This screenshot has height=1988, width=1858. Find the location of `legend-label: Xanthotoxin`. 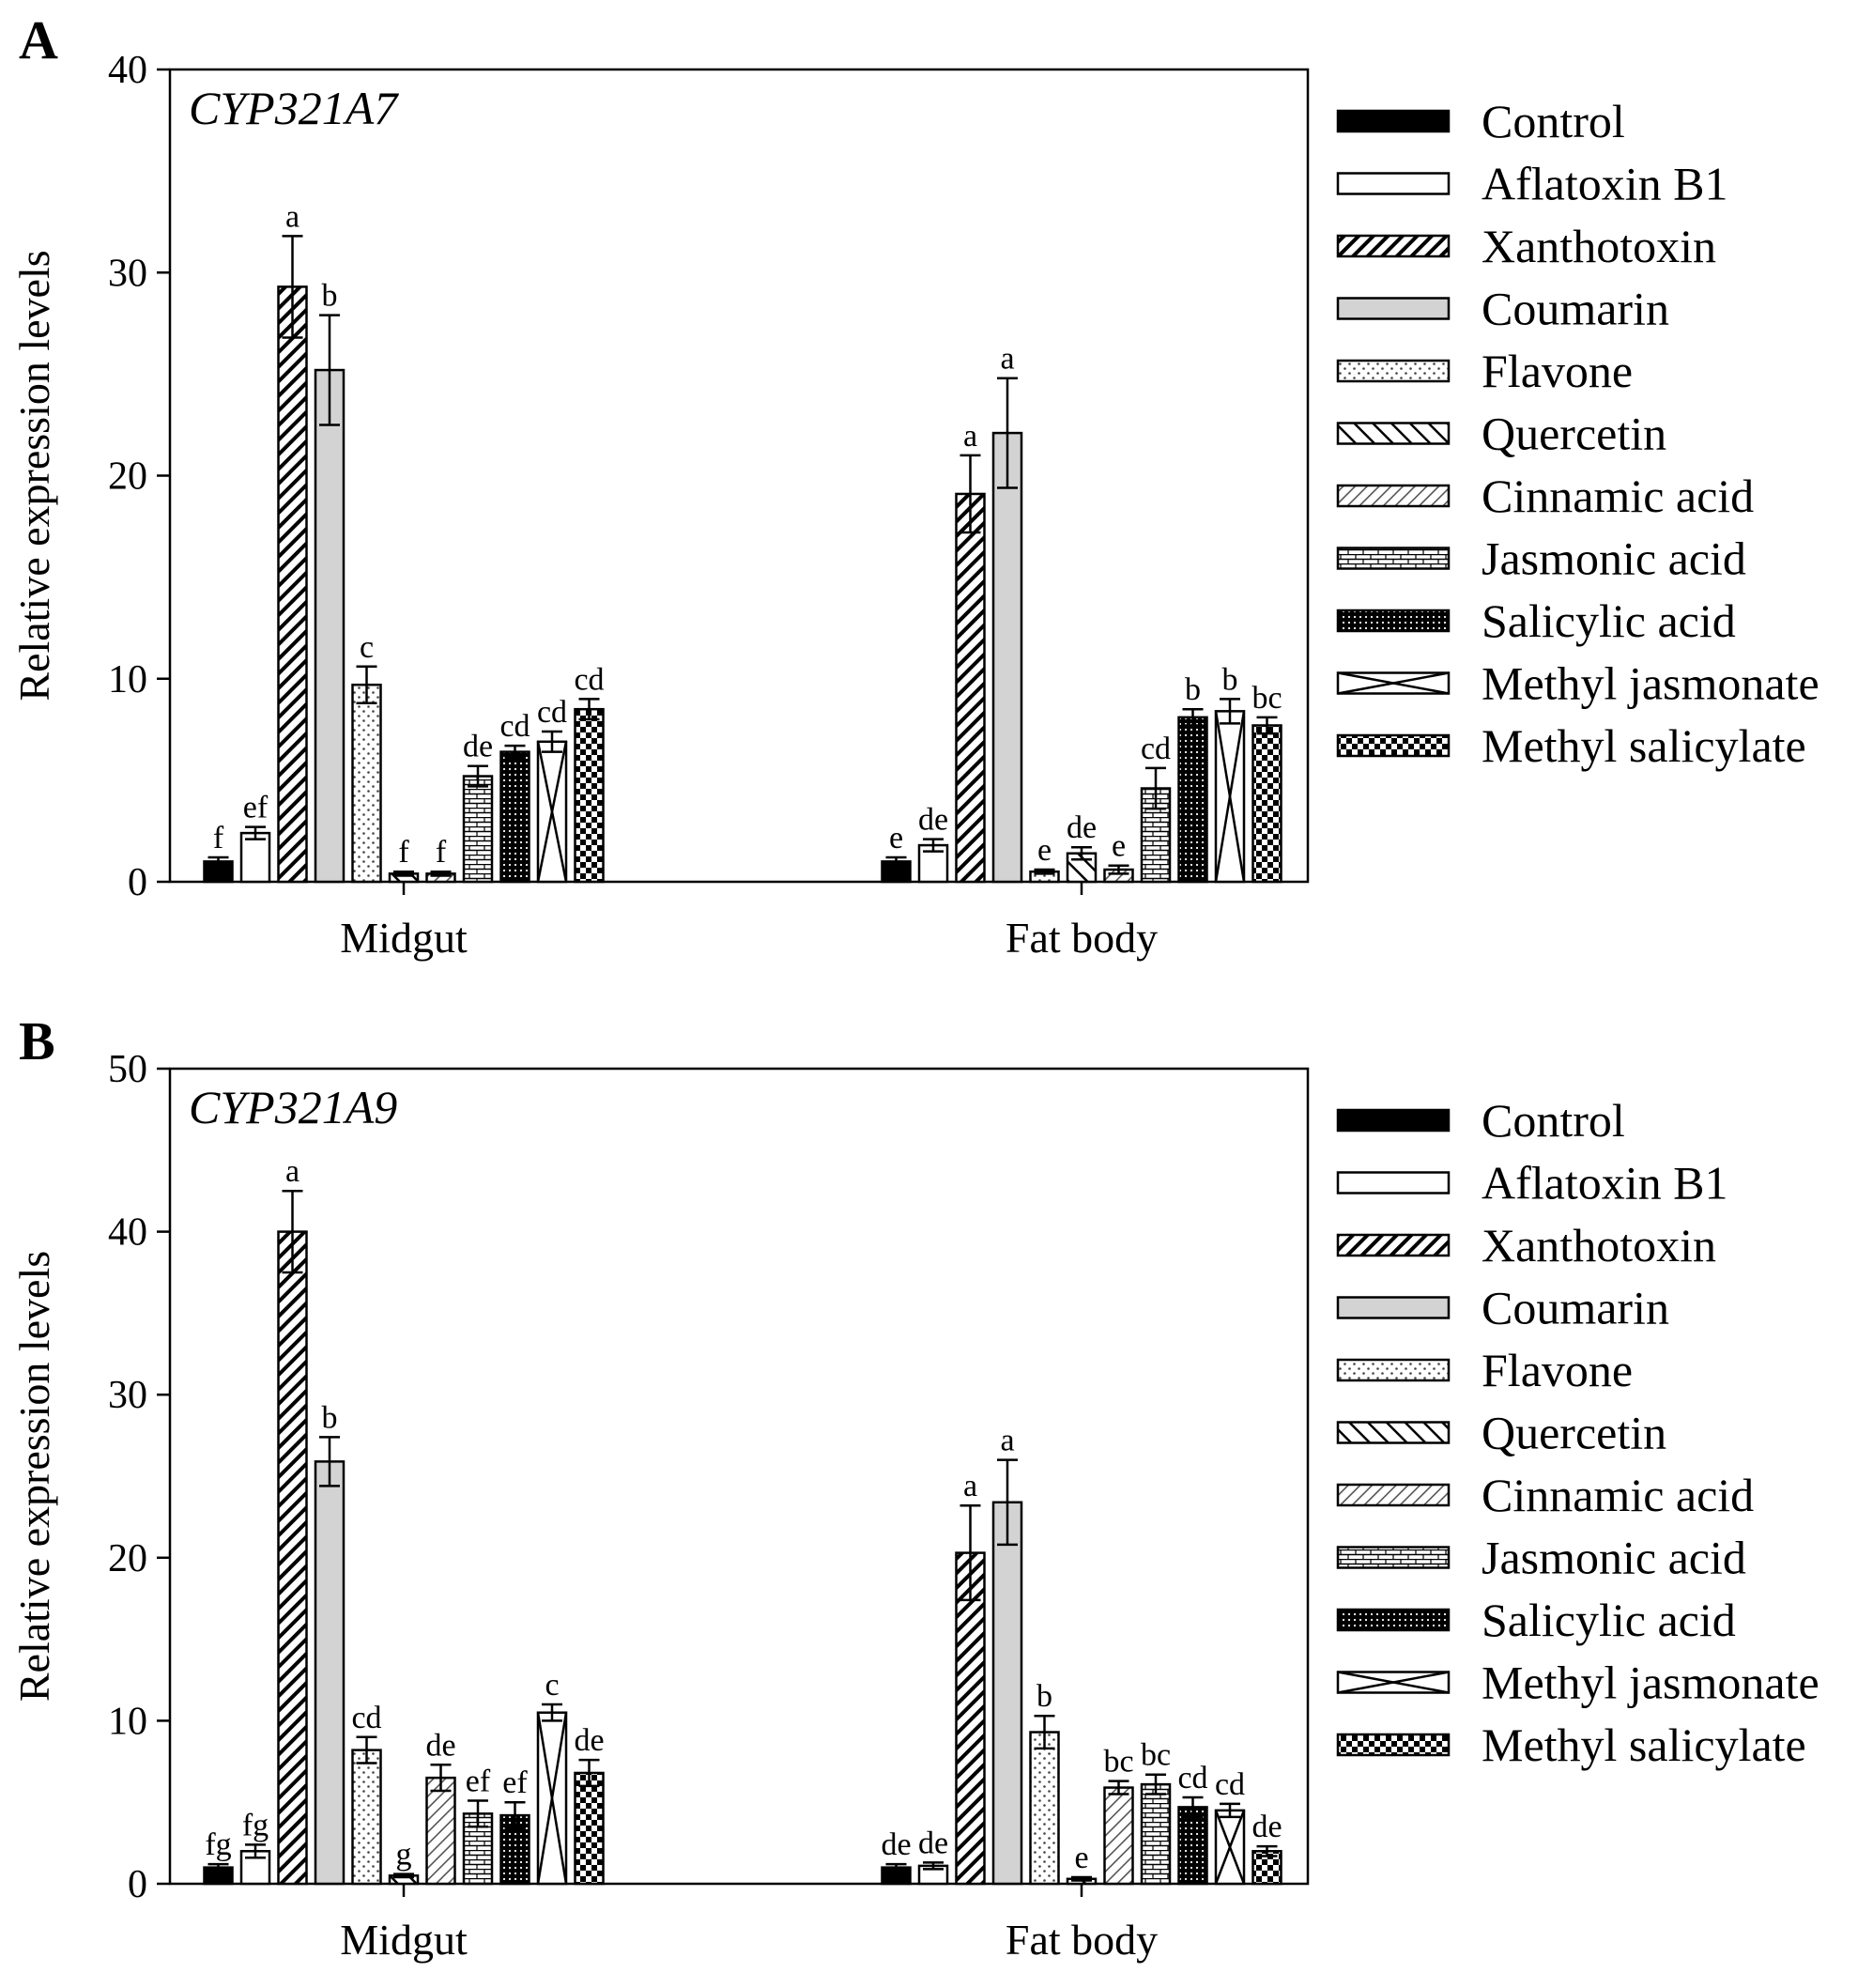

legend-label: Xanthotoxin is located at coordinates (1599, 246).